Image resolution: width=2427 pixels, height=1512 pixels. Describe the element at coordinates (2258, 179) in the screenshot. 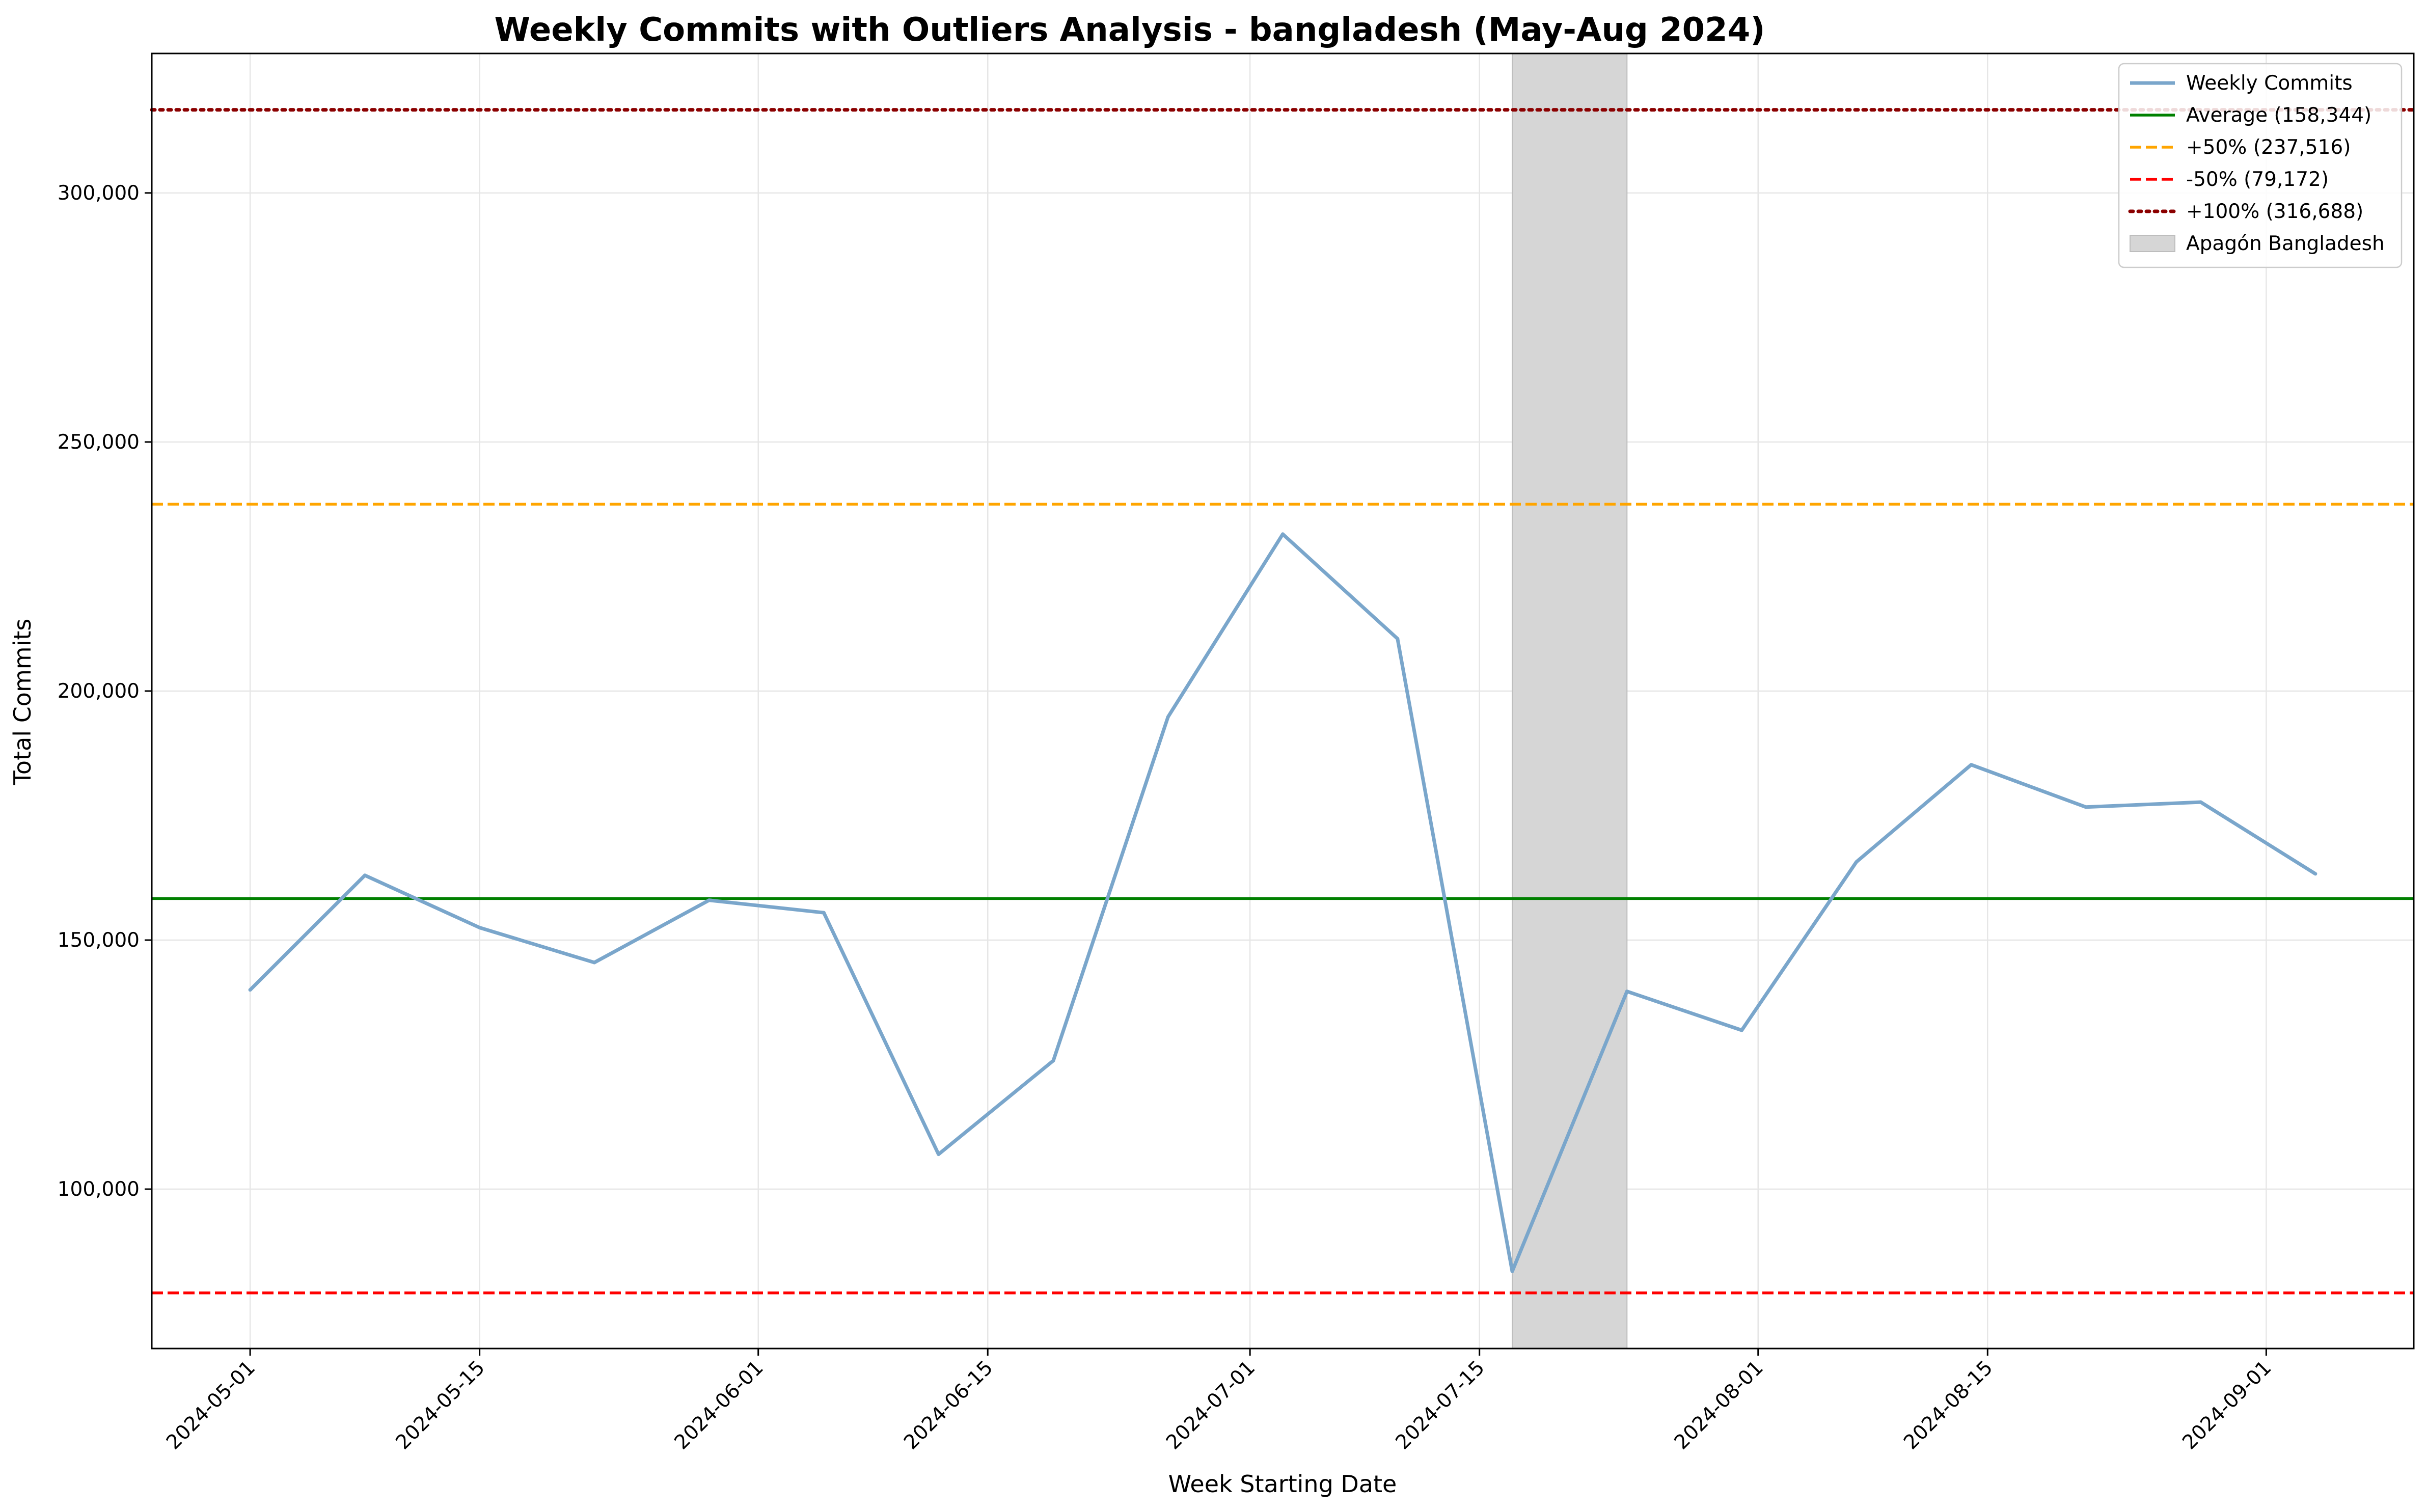

I see `legend-label: -50% (79,172)` at that location.